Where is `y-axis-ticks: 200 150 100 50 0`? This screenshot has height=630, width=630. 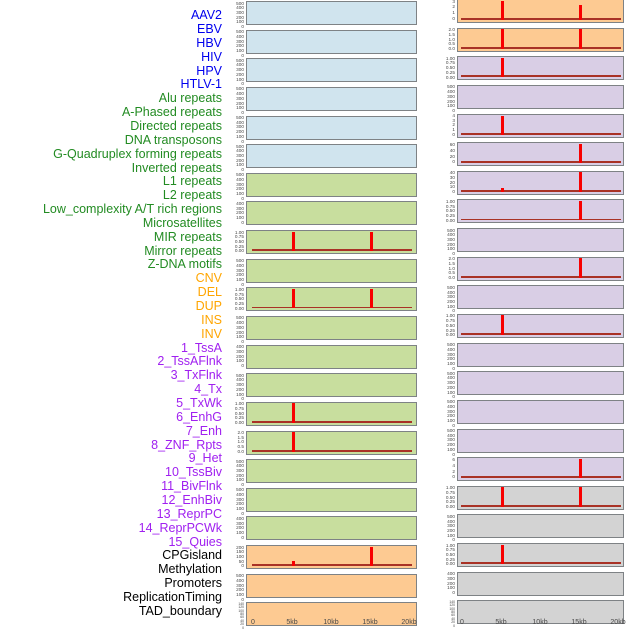
y-axis-ticks: 200 150 100 50 0 is located at coordinates (233, 556).